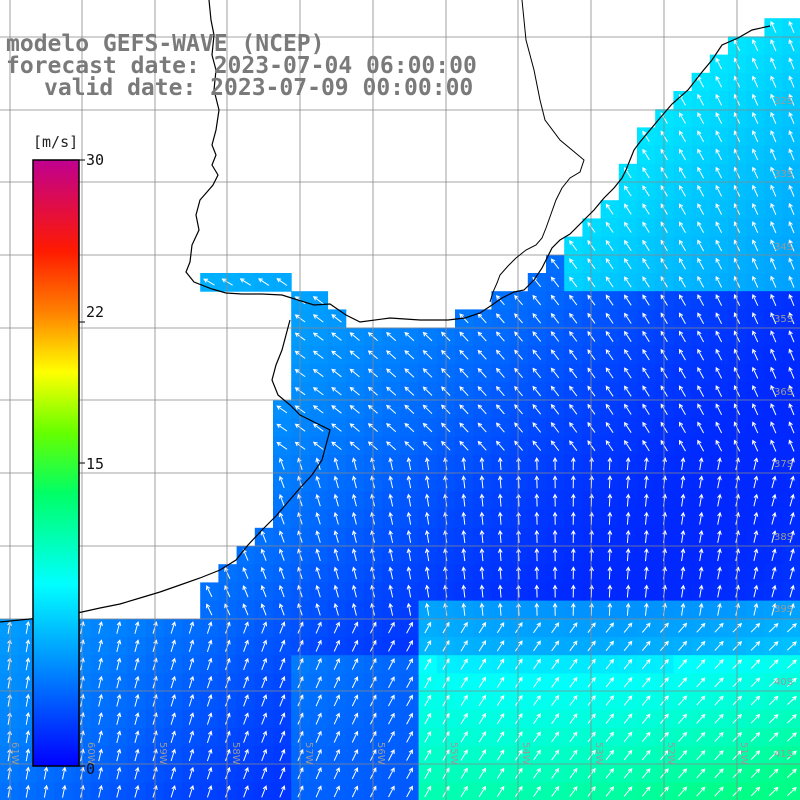 Image resolution: width=800 pixels, height=800 pixels. Describe the element at coordinates (791, 791) in the screenshot. I see `wind-cell` at that location.